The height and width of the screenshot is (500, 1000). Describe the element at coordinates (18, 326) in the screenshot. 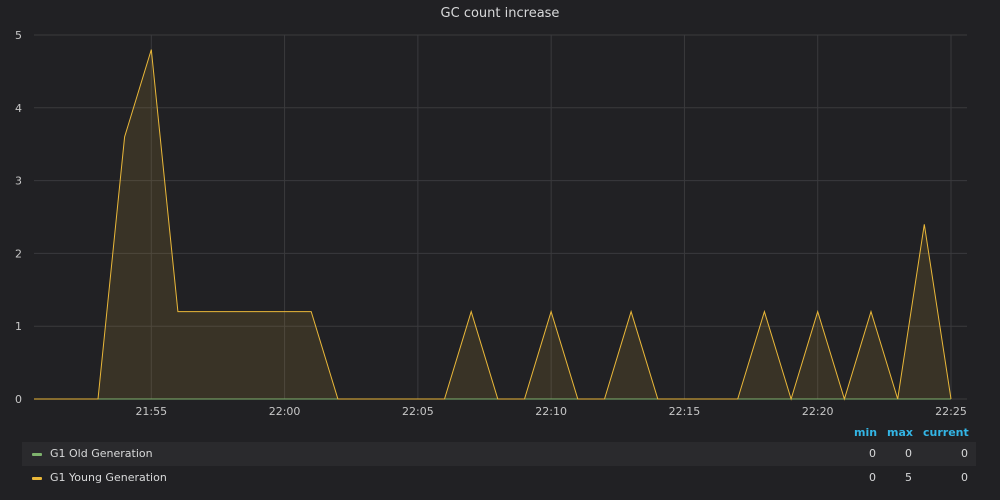

I see `y-tick-label: 1` at that location.